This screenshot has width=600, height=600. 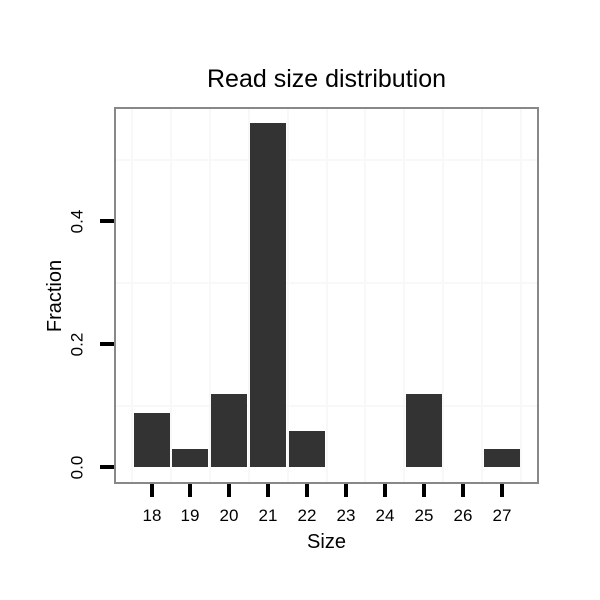 I want to click on x-tick-label: 21, so click(x=268, y=515).